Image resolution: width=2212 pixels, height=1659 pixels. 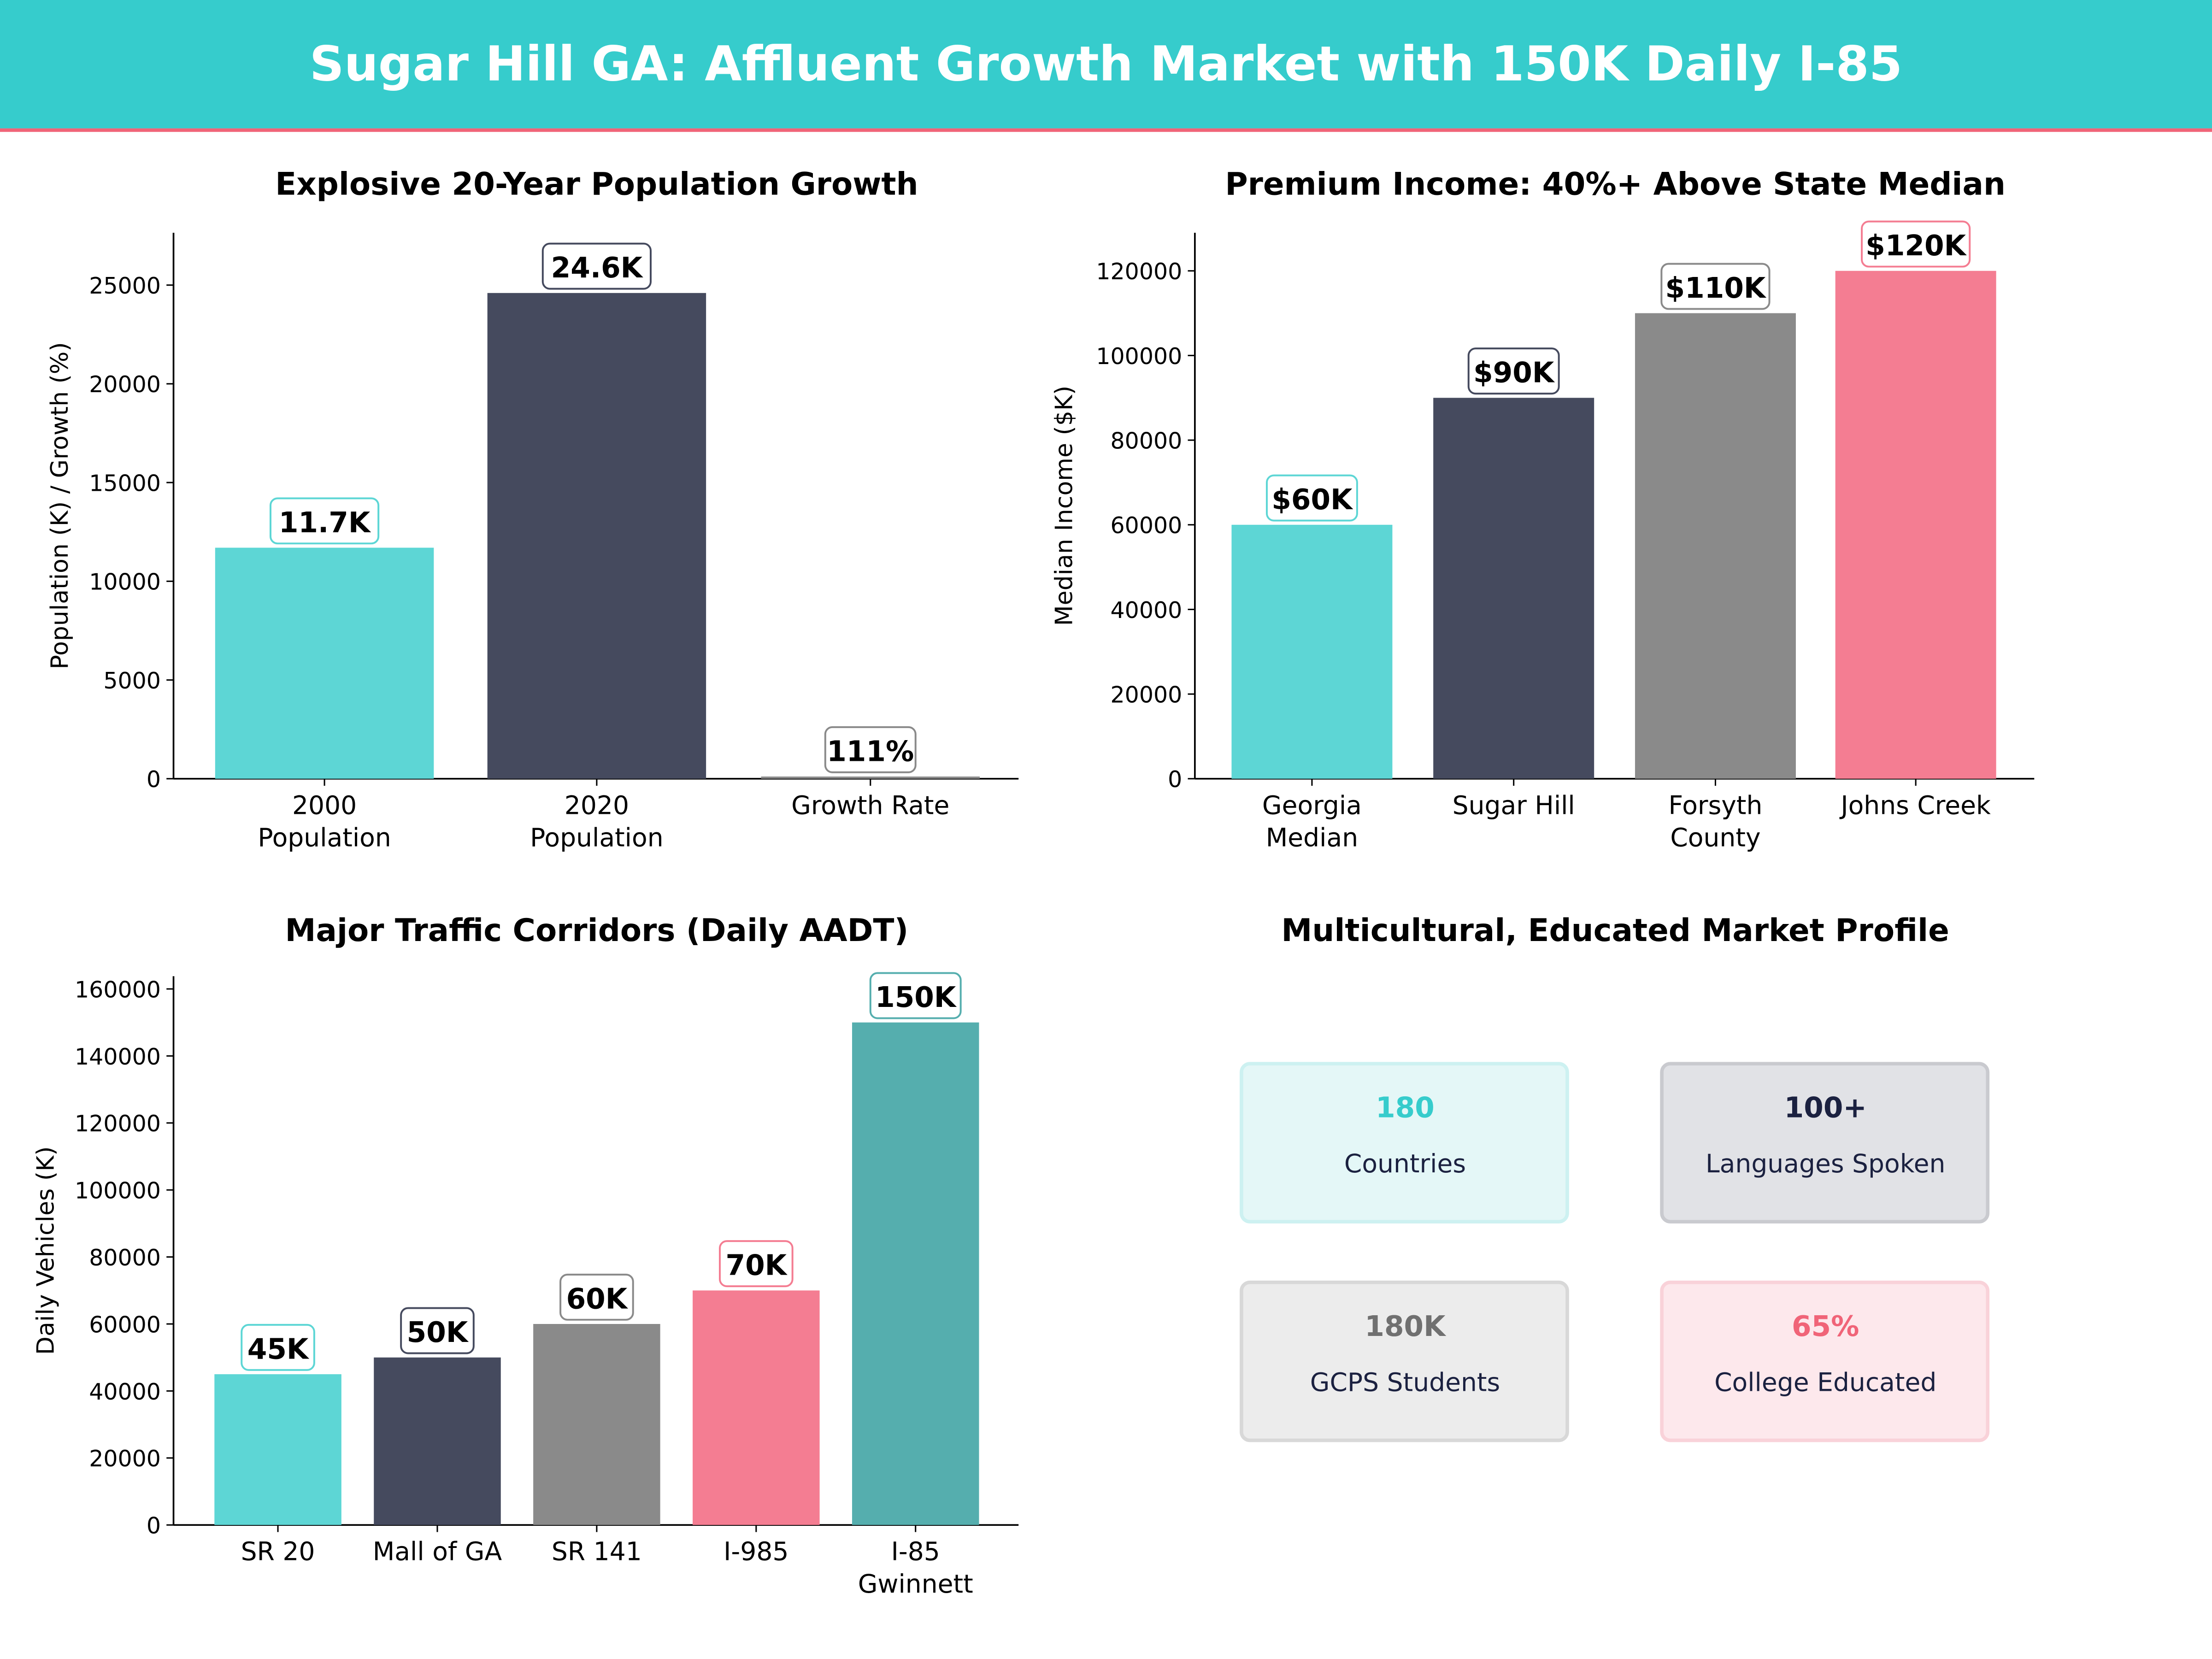 What do you see at coordinates (756, 1551) in the screenshot?
I see `x-tick-label: I-985` at bounding box center [756, 1551].